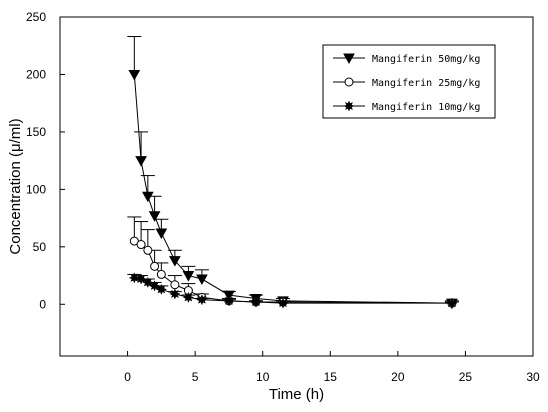  I want to click on x-tick-label: 25, so click(466, 377).